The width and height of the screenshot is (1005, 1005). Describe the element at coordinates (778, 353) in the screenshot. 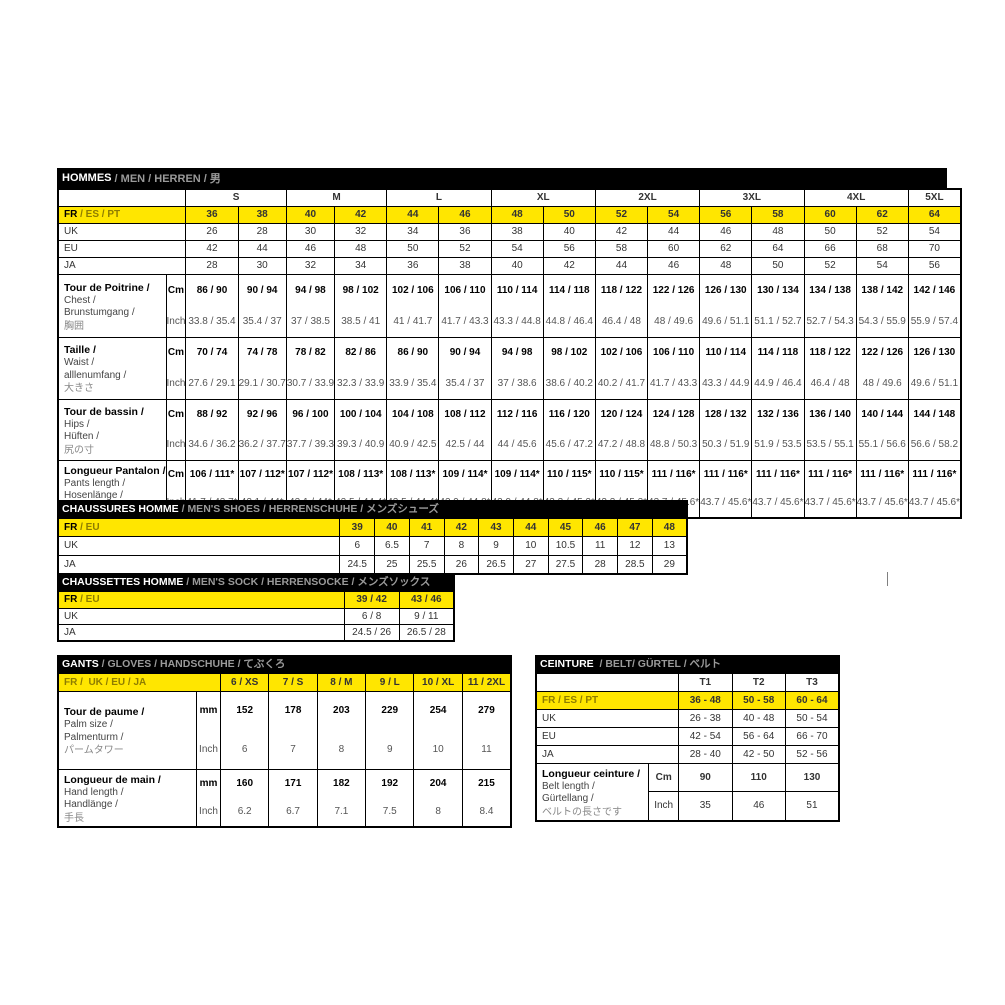

I see `cell-text: 114 / 118` at that location.